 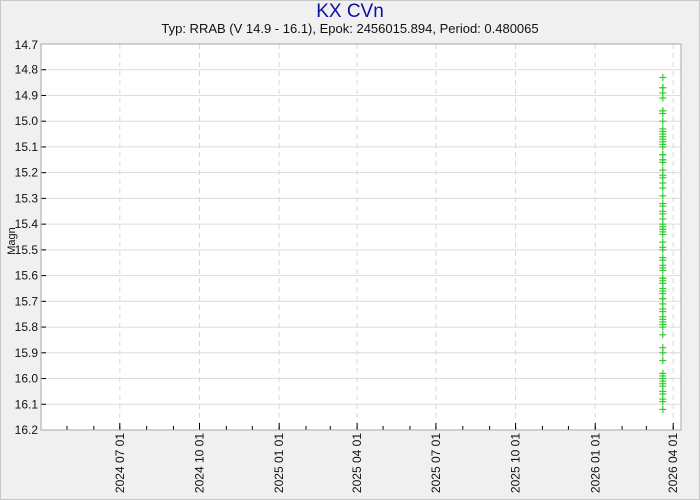 I want to click on y-tick-label: 15.2, so click(x=27, y=173).